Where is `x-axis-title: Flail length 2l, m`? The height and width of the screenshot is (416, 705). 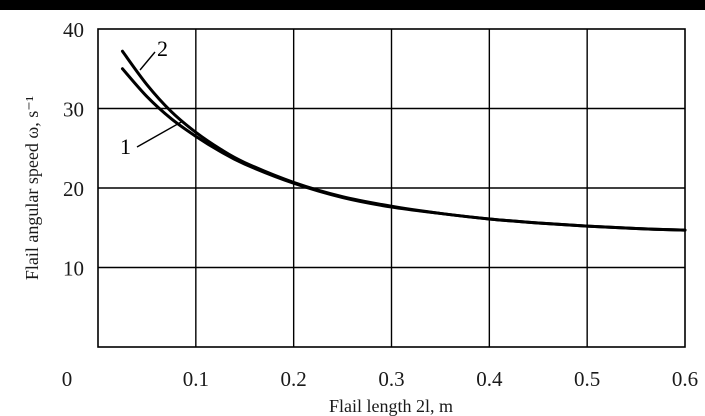 x-axis-title: Flail length 2l, m is located at coordinates (391, 406).